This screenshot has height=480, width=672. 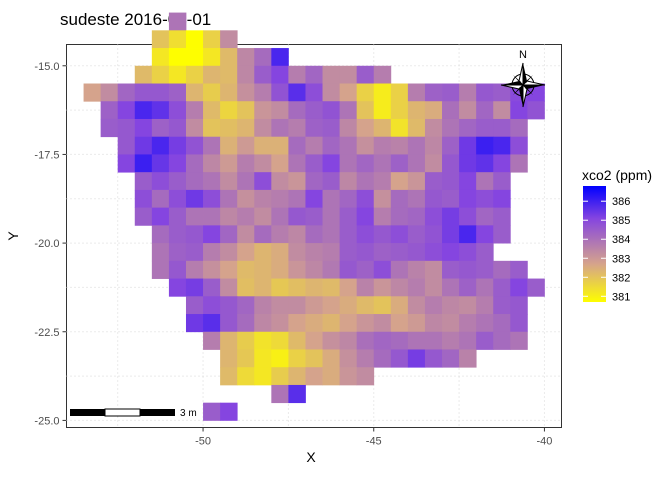 I want to click on y-tick-label: -15.0, so click(x=46, y=67).